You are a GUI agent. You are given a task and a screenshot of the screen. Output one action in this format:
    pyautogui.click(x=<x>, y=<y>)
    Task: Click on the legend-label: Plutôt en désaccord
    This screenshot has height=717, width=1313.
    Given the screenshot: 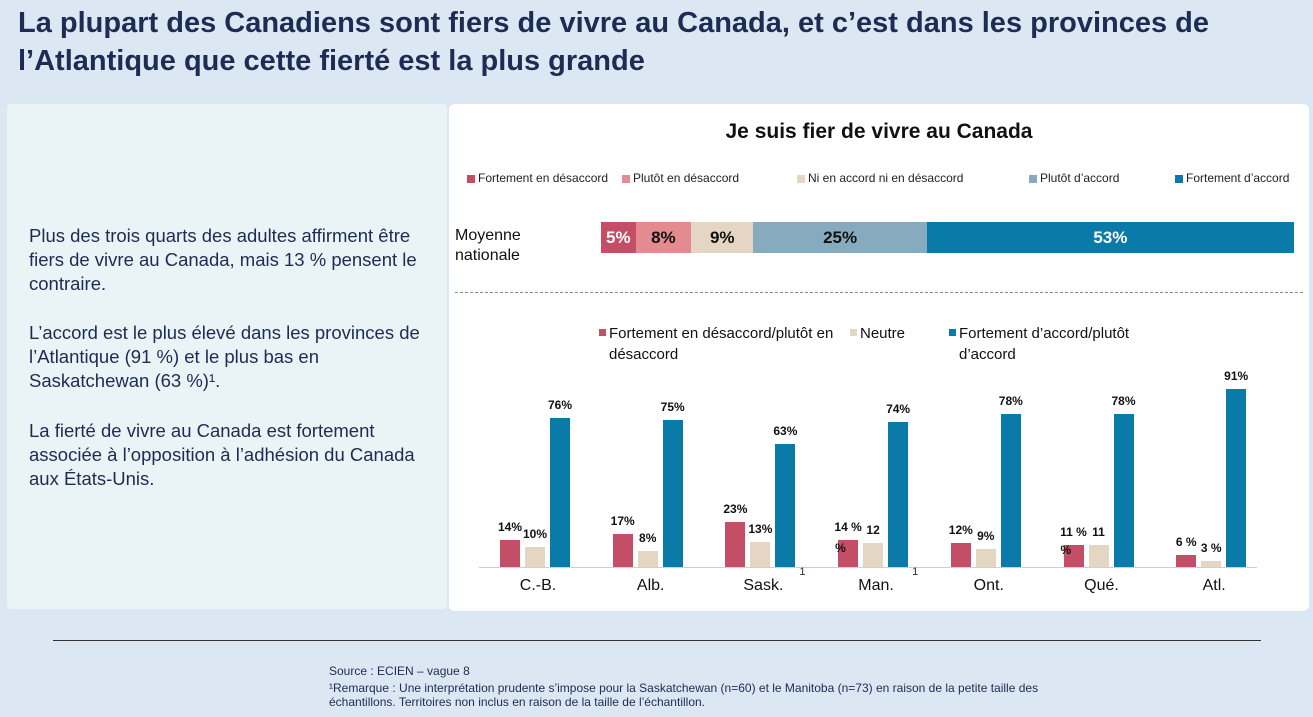 What is the action you would take?
    pyautogui.click(x=686, y=178)
    